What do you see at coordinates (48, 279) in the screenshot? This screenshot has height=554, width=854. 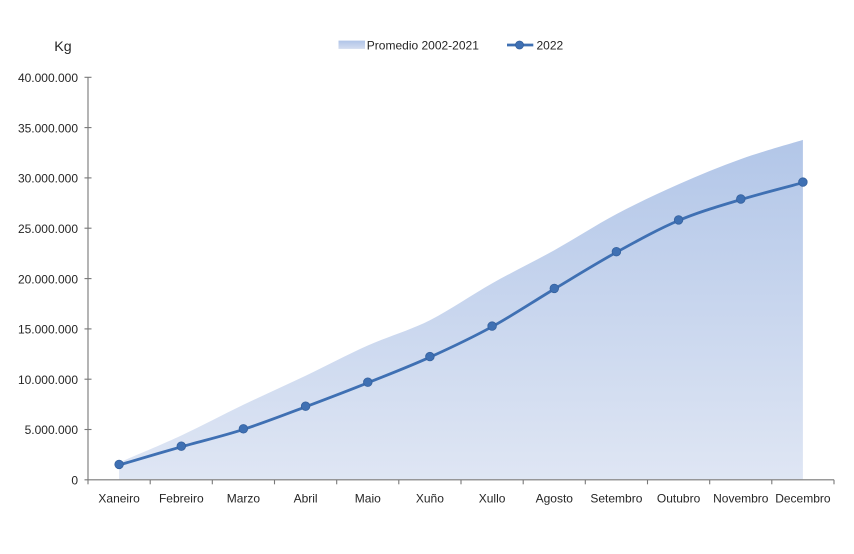 I see `svg-text: 20.000.000` at bounding box center [48, 279].